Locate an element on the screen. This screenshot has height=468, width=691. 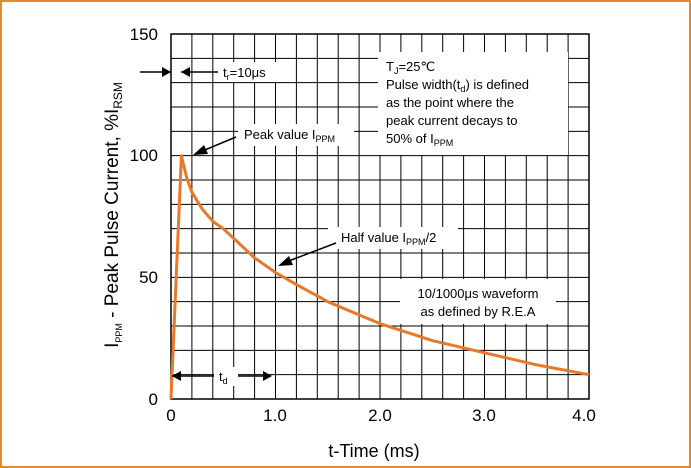
y-tick-labels: 0 50 100 150 is located at coordinates (144, 217).